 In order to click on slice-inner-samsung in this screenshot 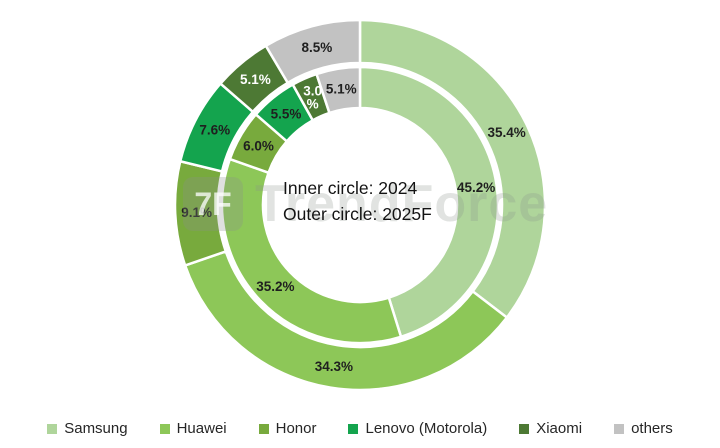, I will do `click(429, 202)`.